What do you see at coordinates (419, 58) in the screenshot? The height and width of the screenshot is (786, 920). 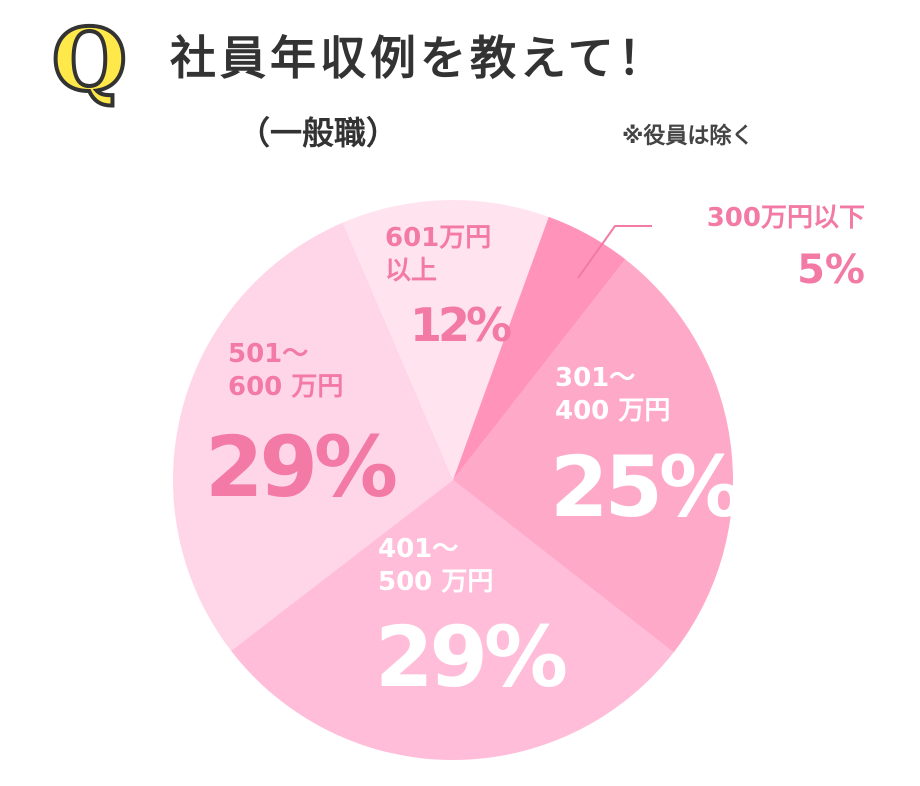 I see `chart-title: 社員年収例を教えて！` at bounding box center [419, 58].